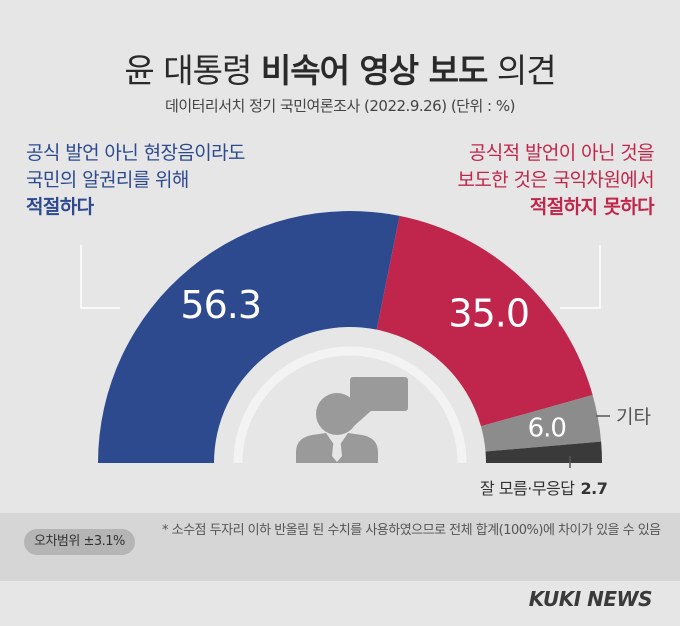 The image size is (680, 626). I want to click on dontknow-category-label: 잘 모름·무응답 2.7, so click(543, 488).